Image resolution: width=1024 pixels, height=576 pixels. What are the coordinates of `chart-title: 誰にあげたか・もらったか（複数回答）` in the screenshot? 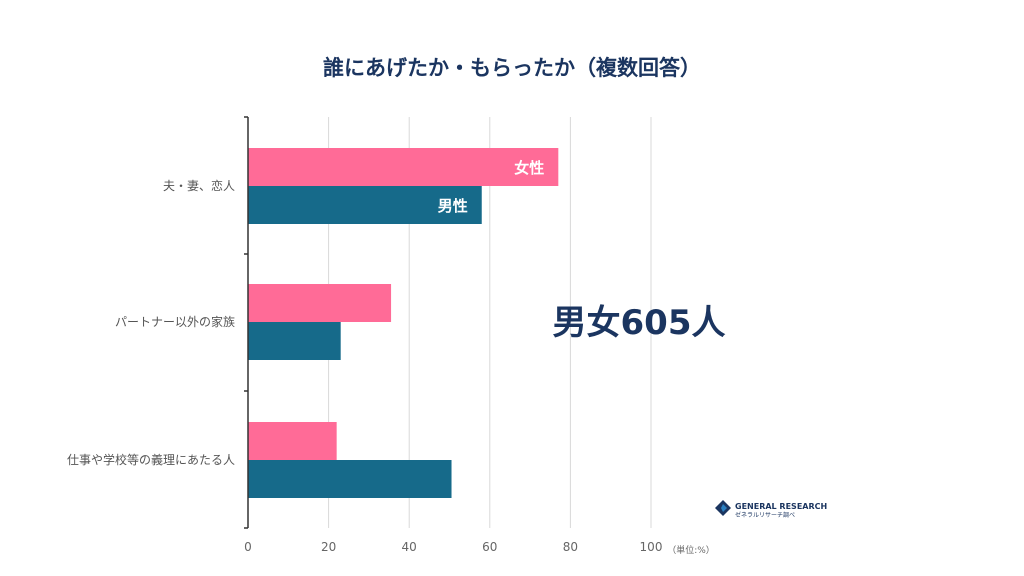 It's located at (512, 68).